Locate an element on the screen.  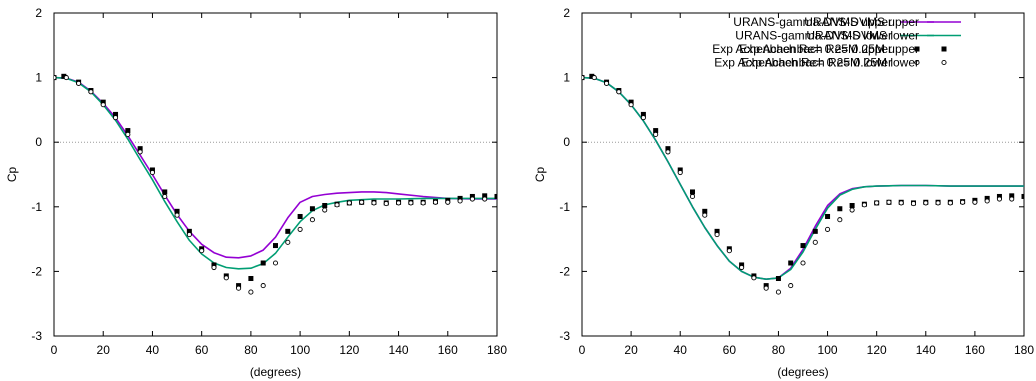
y-tick-label: -1 is located at coordinates (36, 207).